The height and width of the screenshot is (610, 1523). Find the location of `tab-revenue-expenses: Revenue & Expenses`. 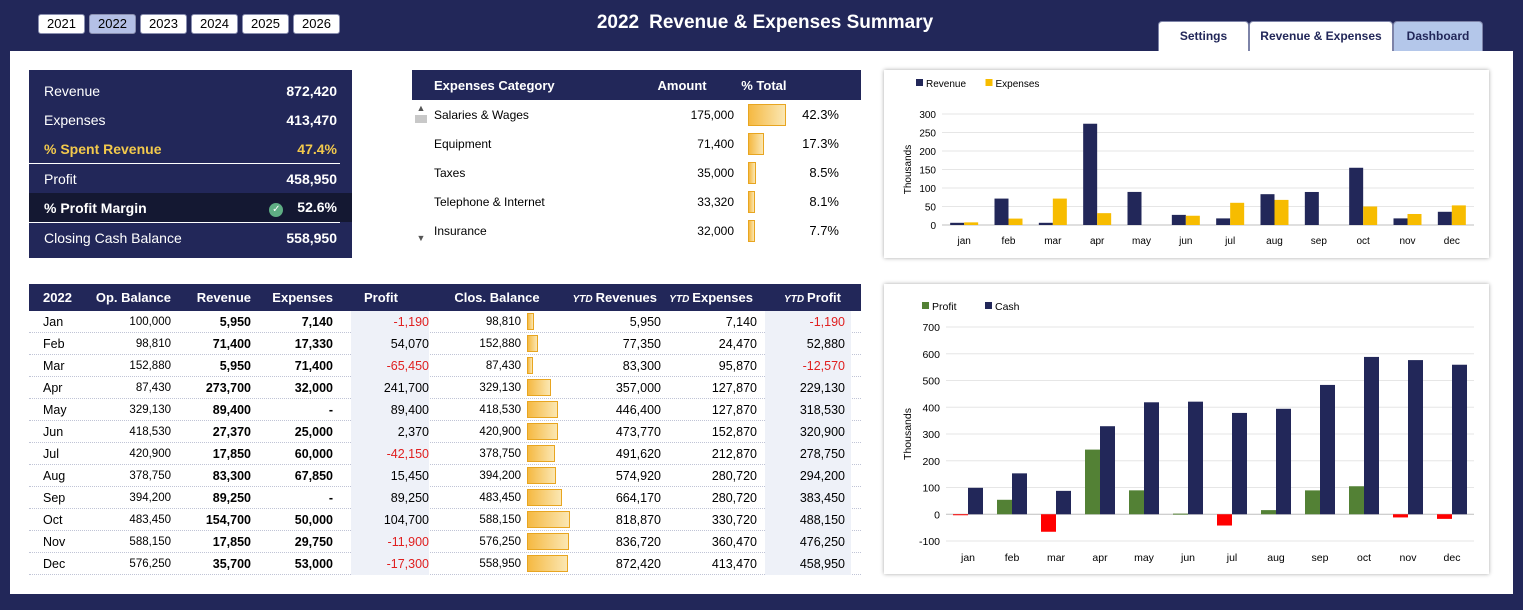

tab-revenue-expenses: Revenue & Expenses is located at coordinates (1321, 36).